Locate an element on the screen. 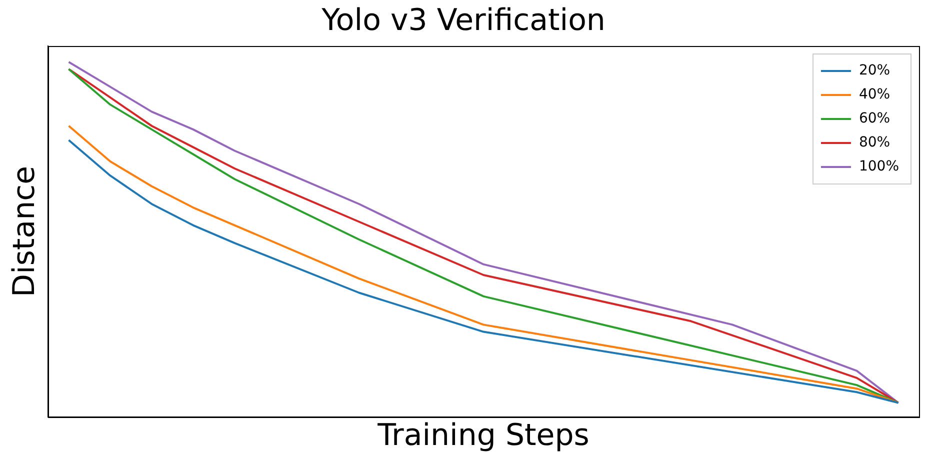 The image size is (933, 455). chart-title: Yolo v3 Verification is located at coordinates (463, 20).